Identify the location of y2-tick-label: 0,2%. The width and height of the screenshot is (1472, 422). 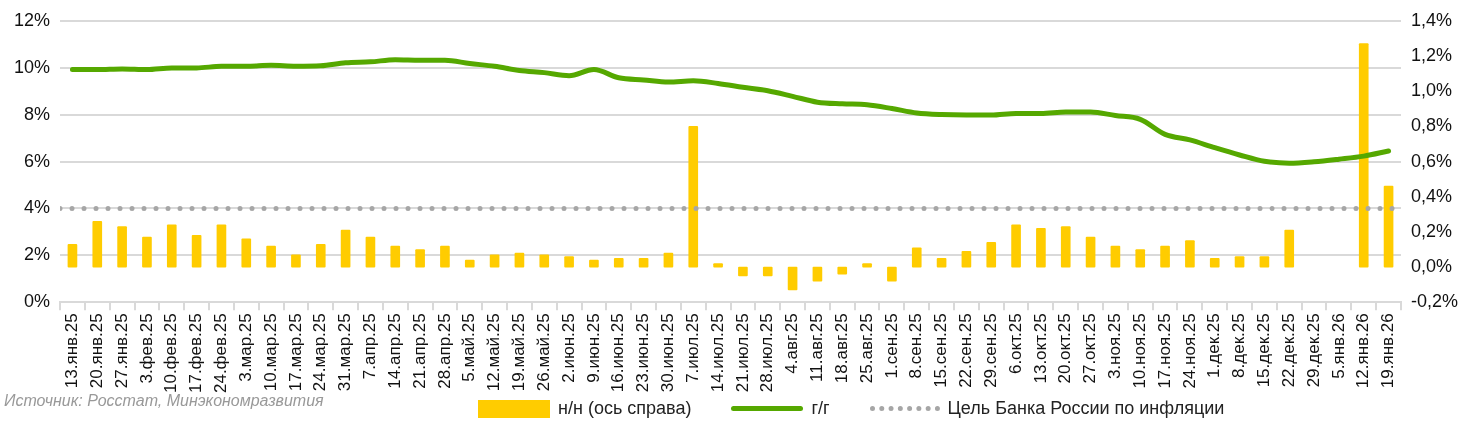
(1431, 230).